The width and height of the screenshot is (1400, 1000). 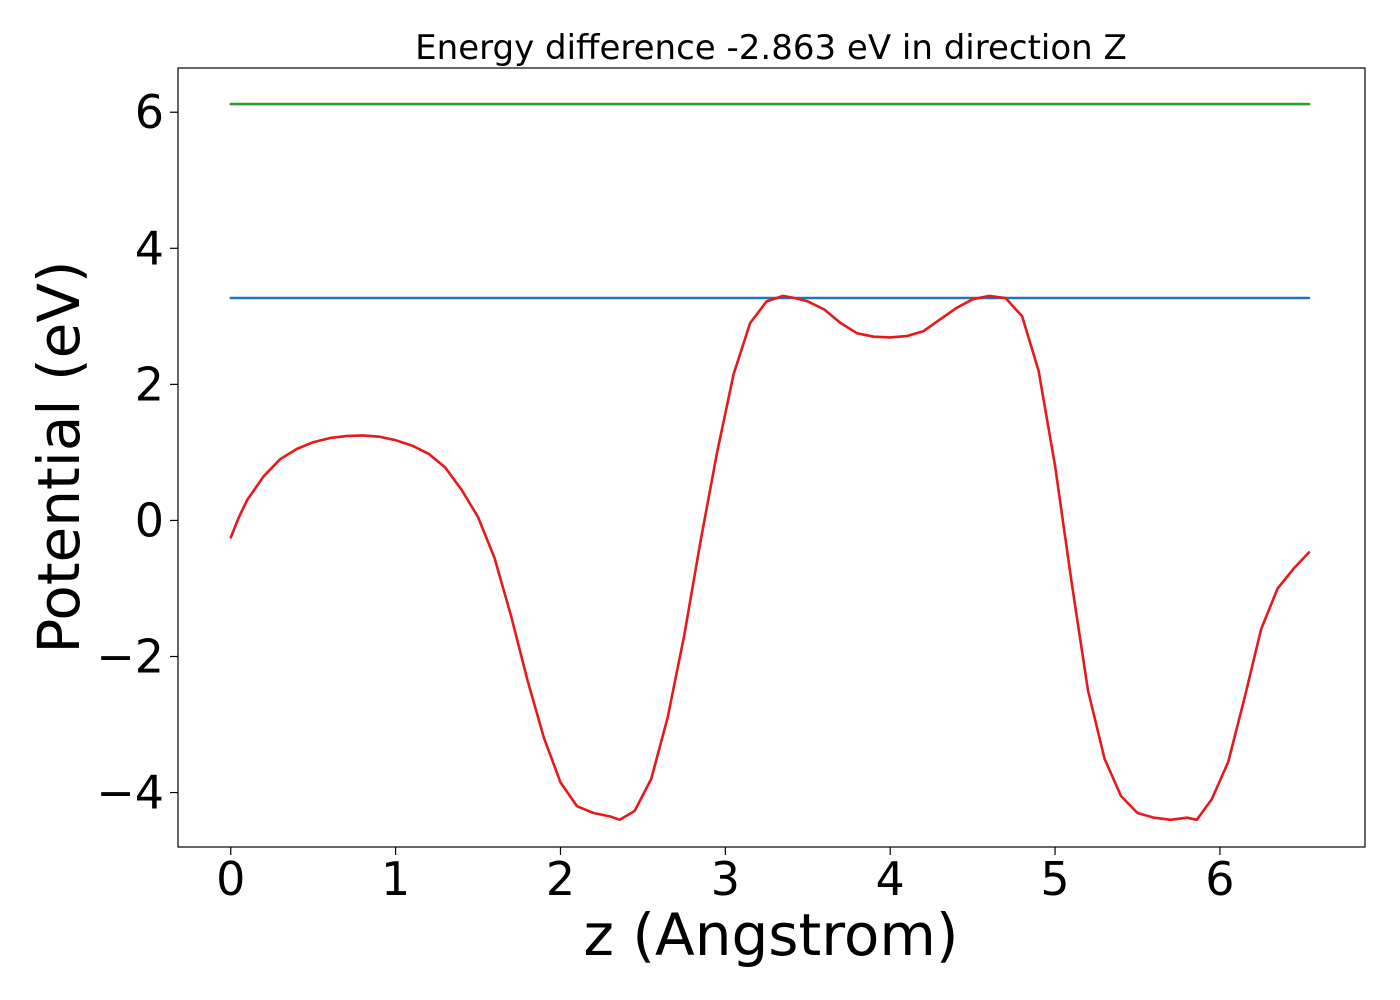 I want to click on y-tick-label: 4, so click(x=149, y=248).